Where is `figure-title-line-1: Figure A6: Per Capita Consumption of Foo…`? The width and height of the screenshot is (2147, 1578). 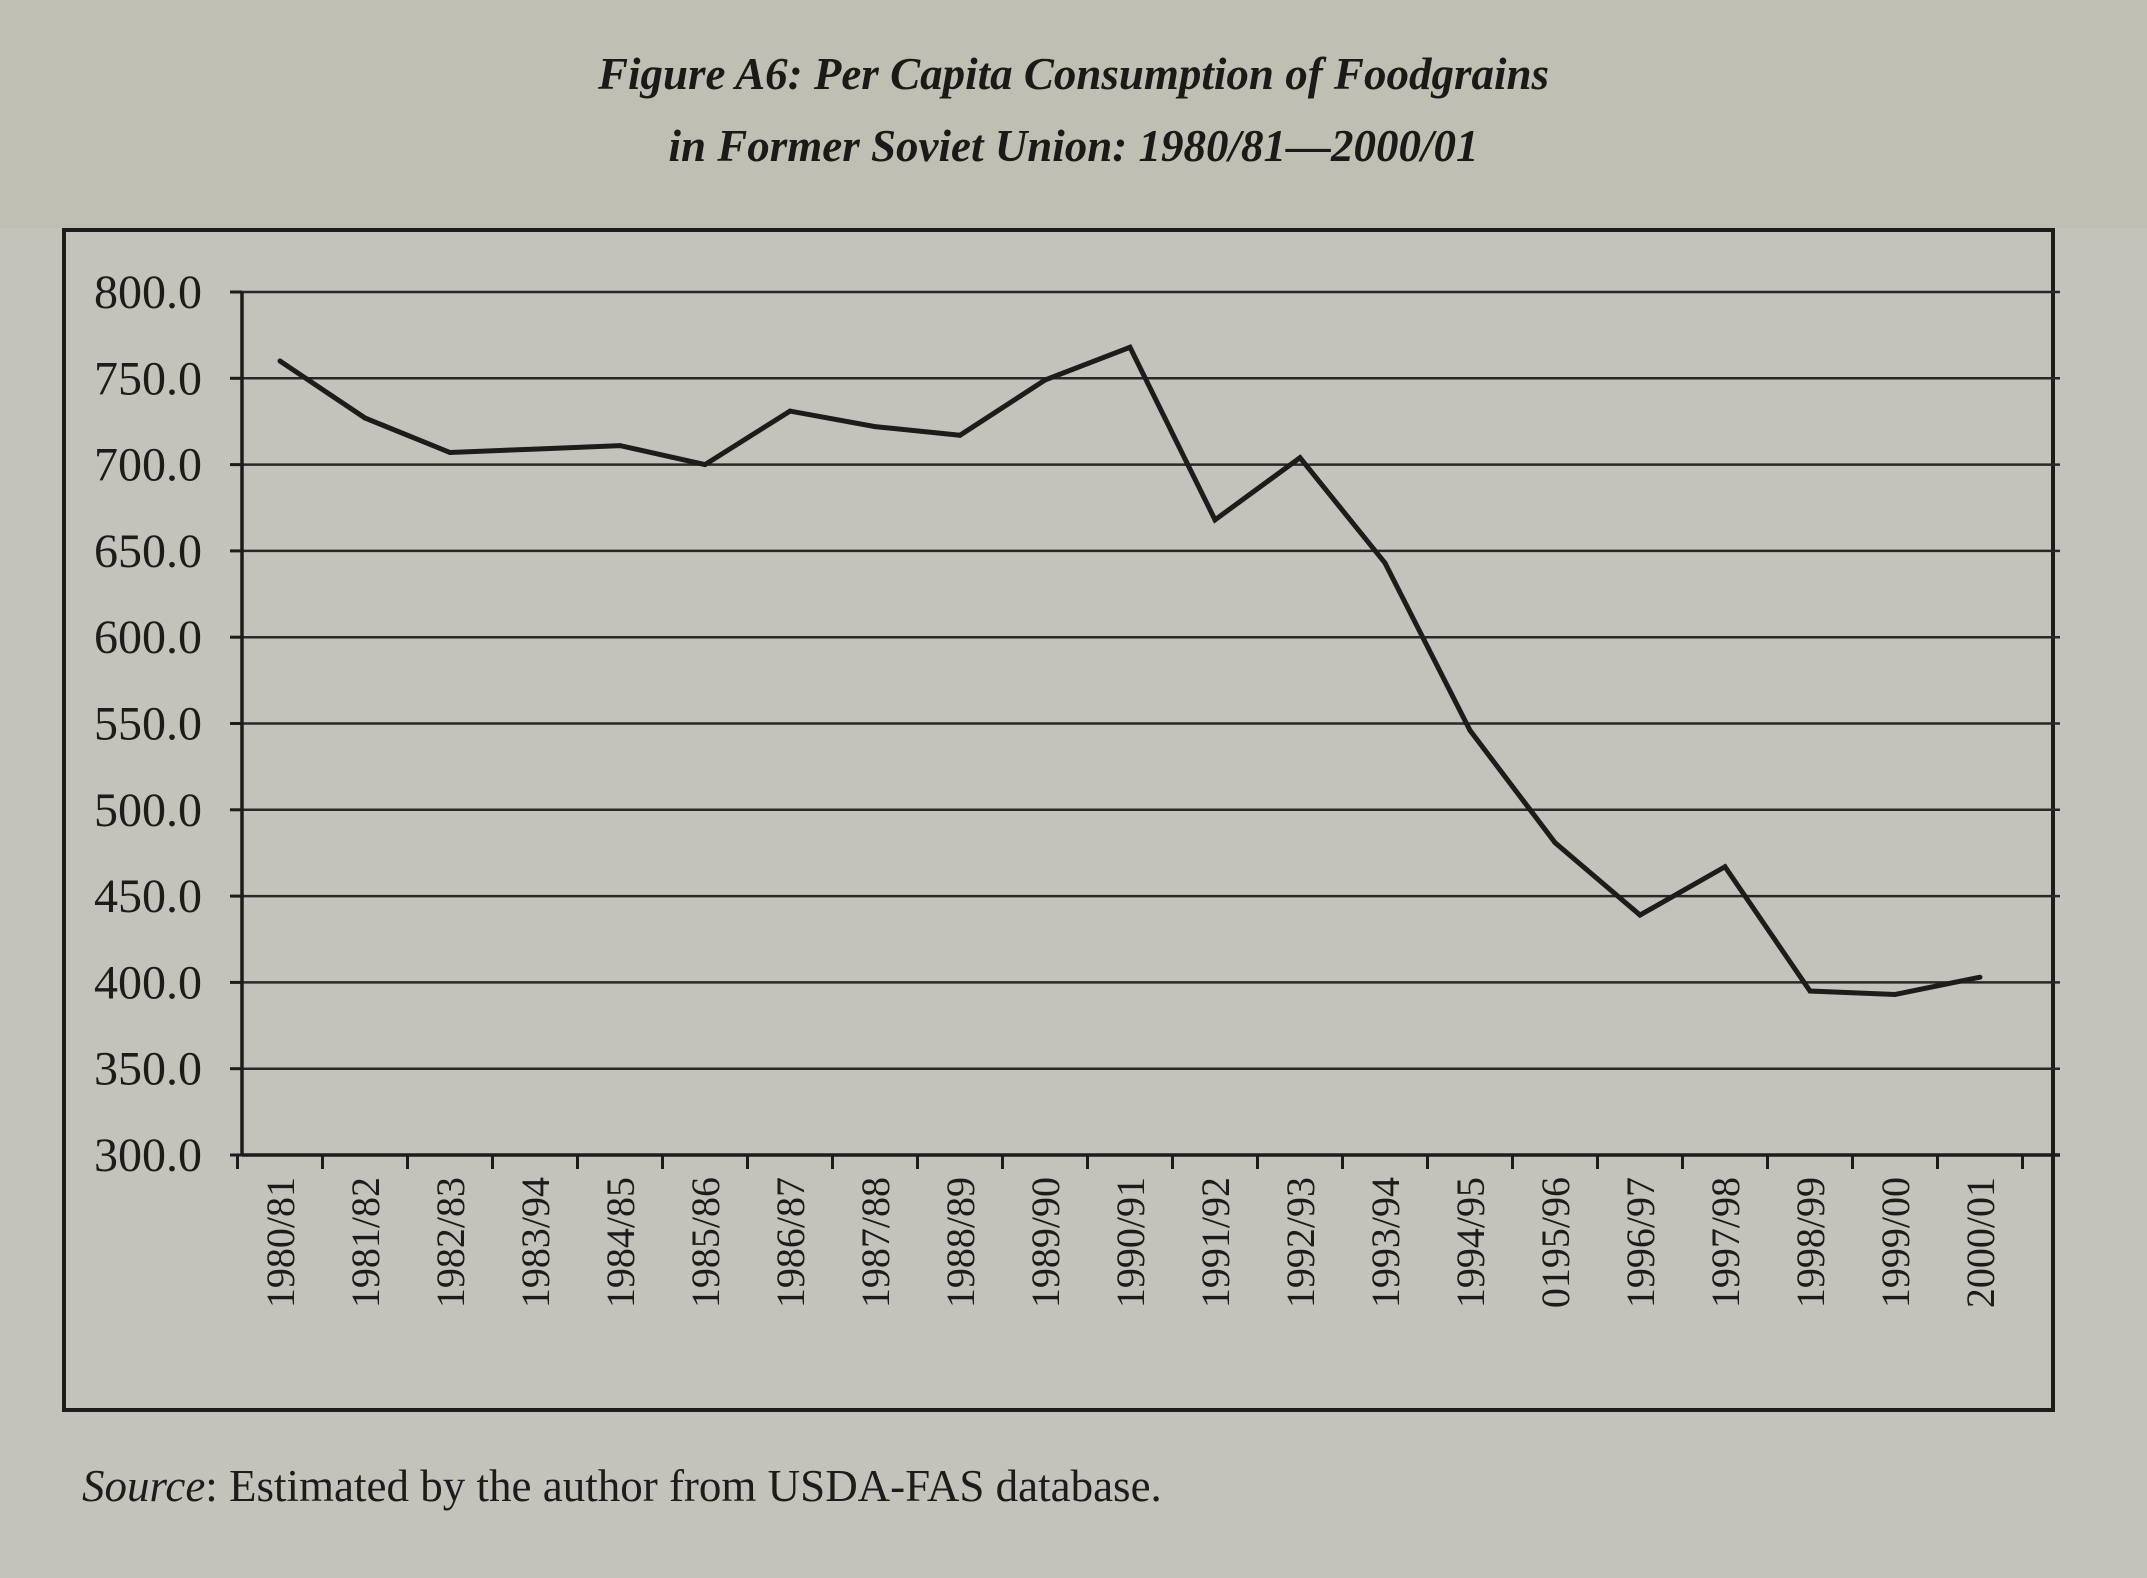
figure-title-line-1: Figure A6: Per Capita Consumption of Foo… is located at coordinates (1073, 74).